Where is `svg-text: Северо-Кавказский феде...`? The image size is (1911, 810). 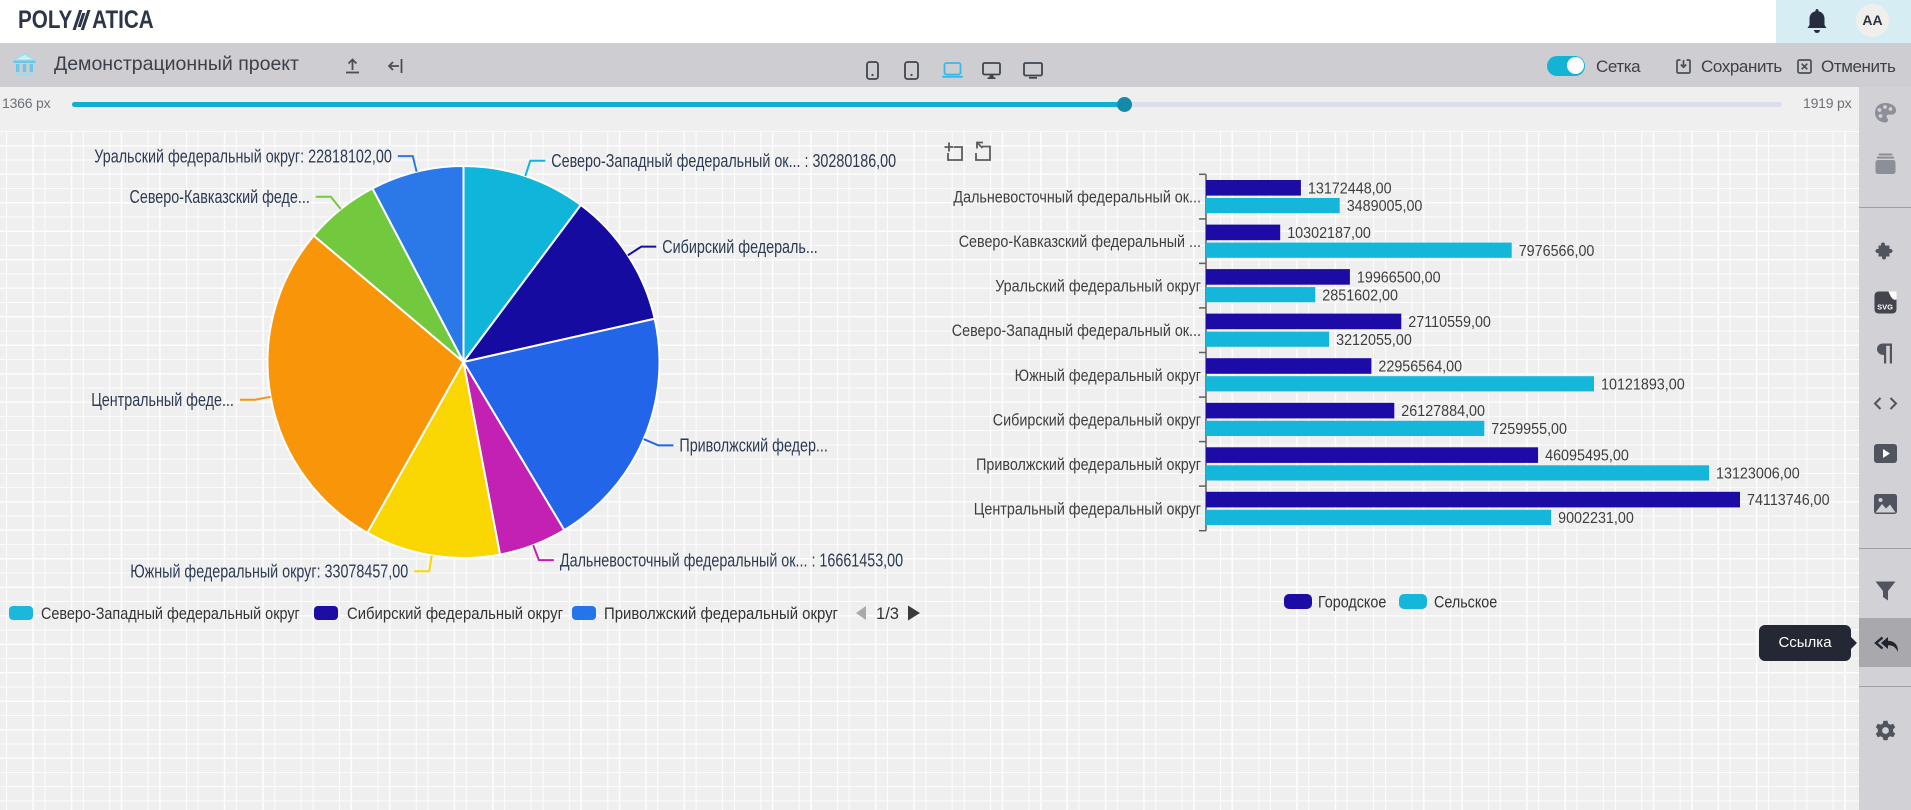 svg-text: Северо-Кавказский феде... is located at coordinates (220, 197).